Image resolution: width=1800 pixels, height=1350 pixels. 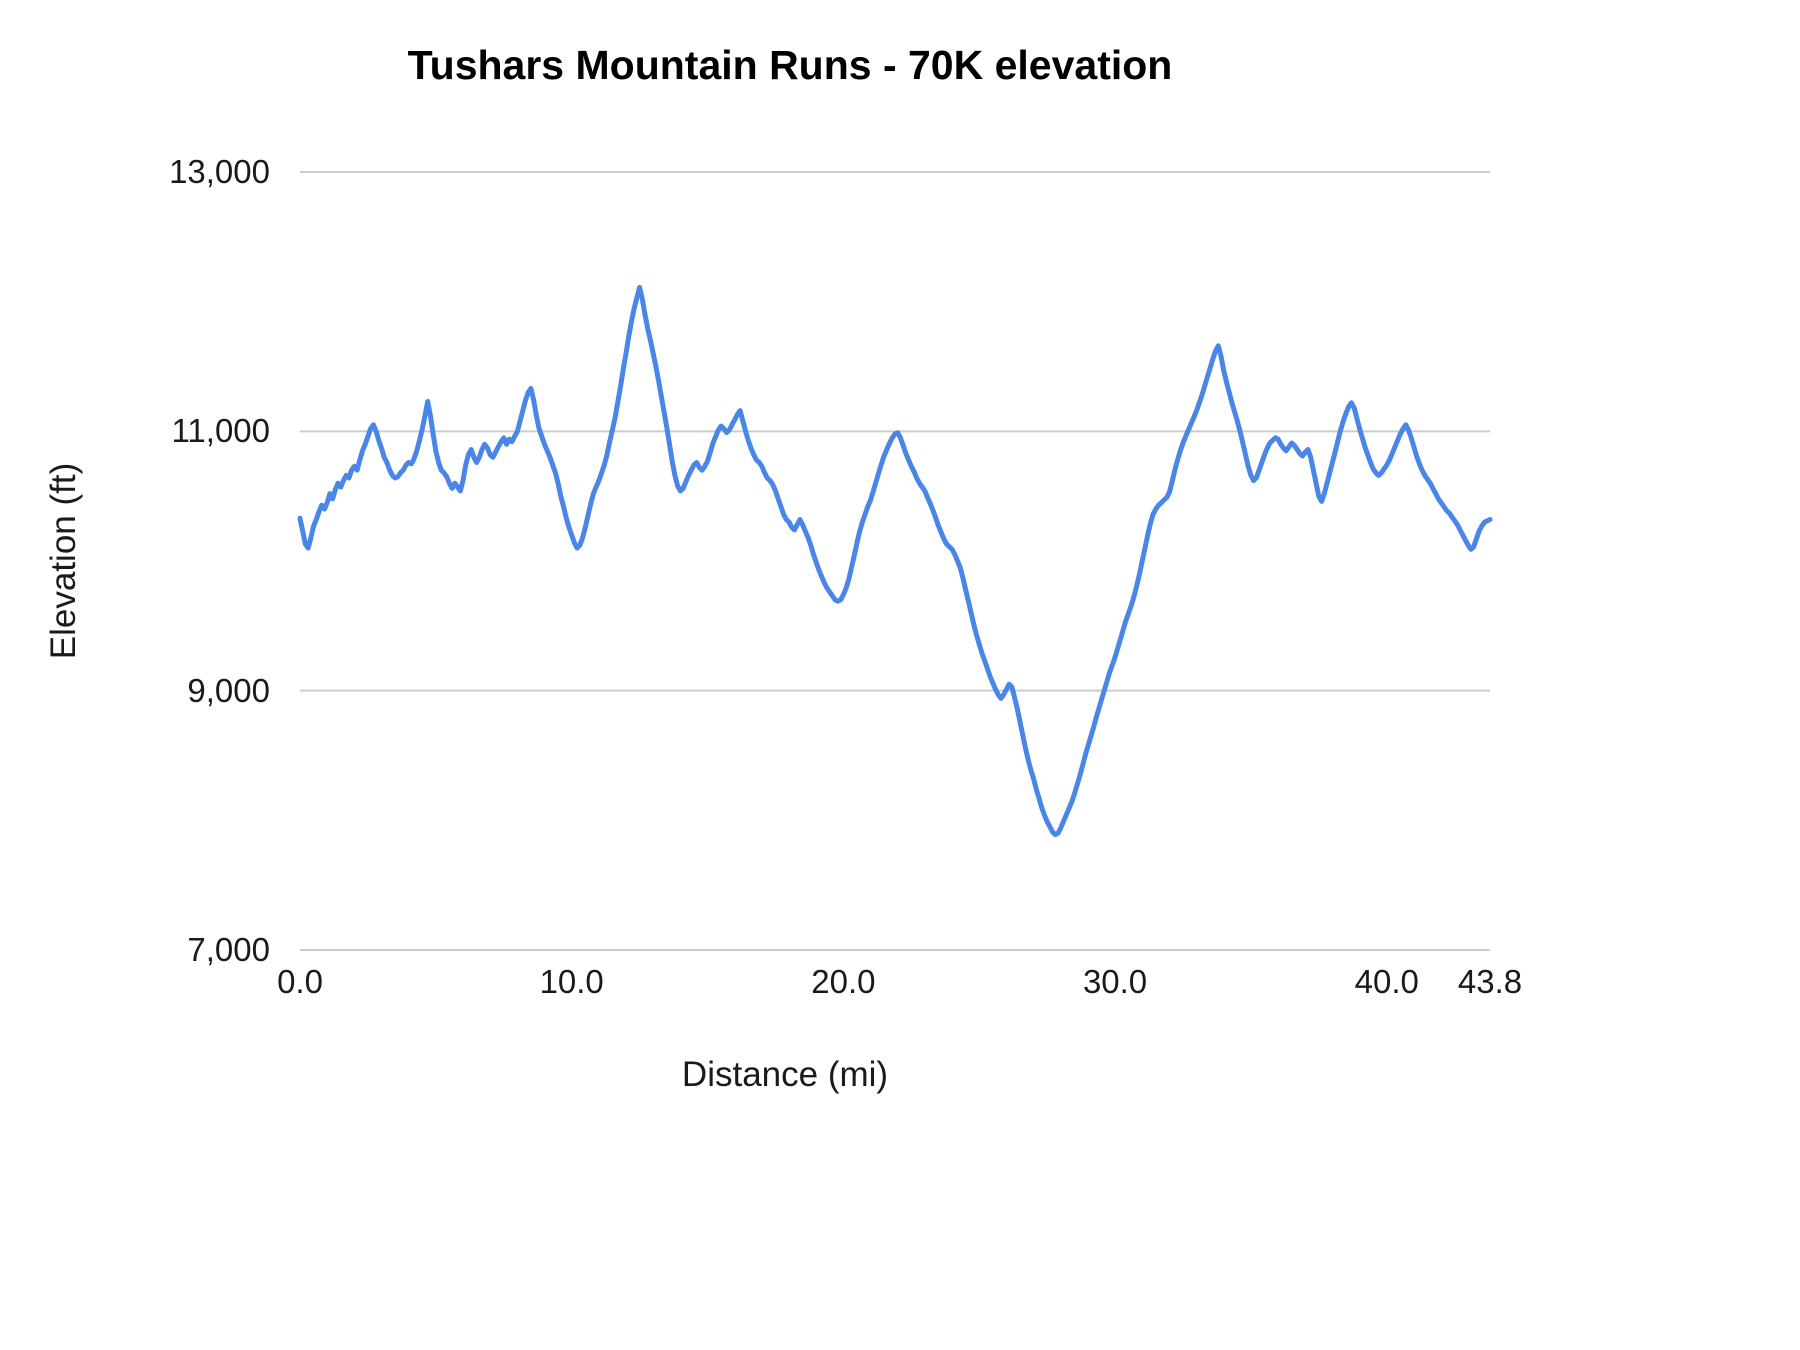 What do you see at coordinates (219, 171) in the screenshot?
I see `y-tick-label: 13,000` at bounding box center [219, 171].